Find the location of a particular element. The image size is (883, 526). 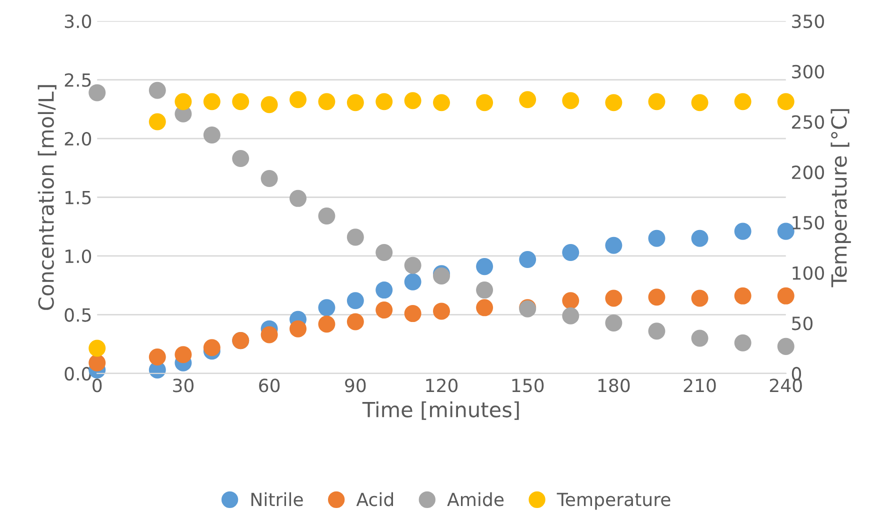

y-tick-label: 1.0 is located at coordinates (79, 256).